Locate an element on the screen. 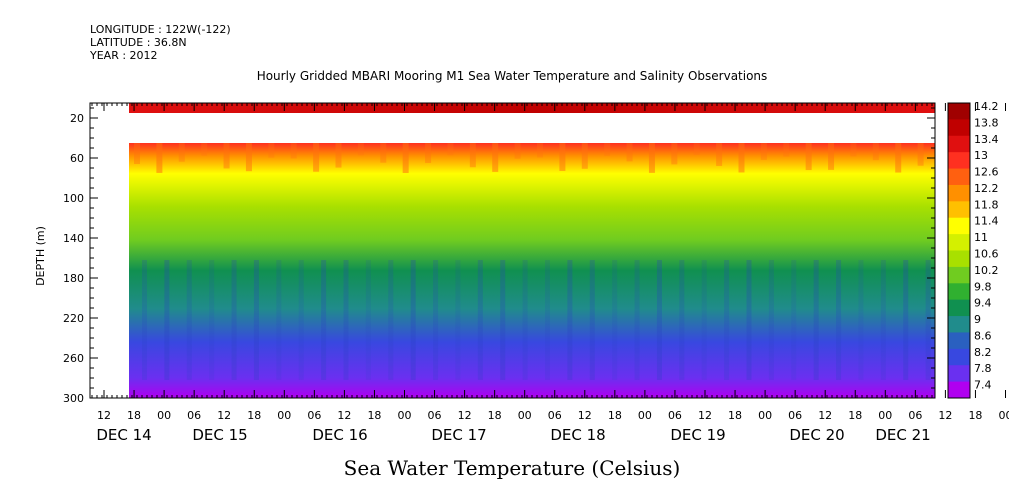 The height and width of the screenshot is (504, 1009). x-day-label: DEC 19 is located at coordinates (697, 435).